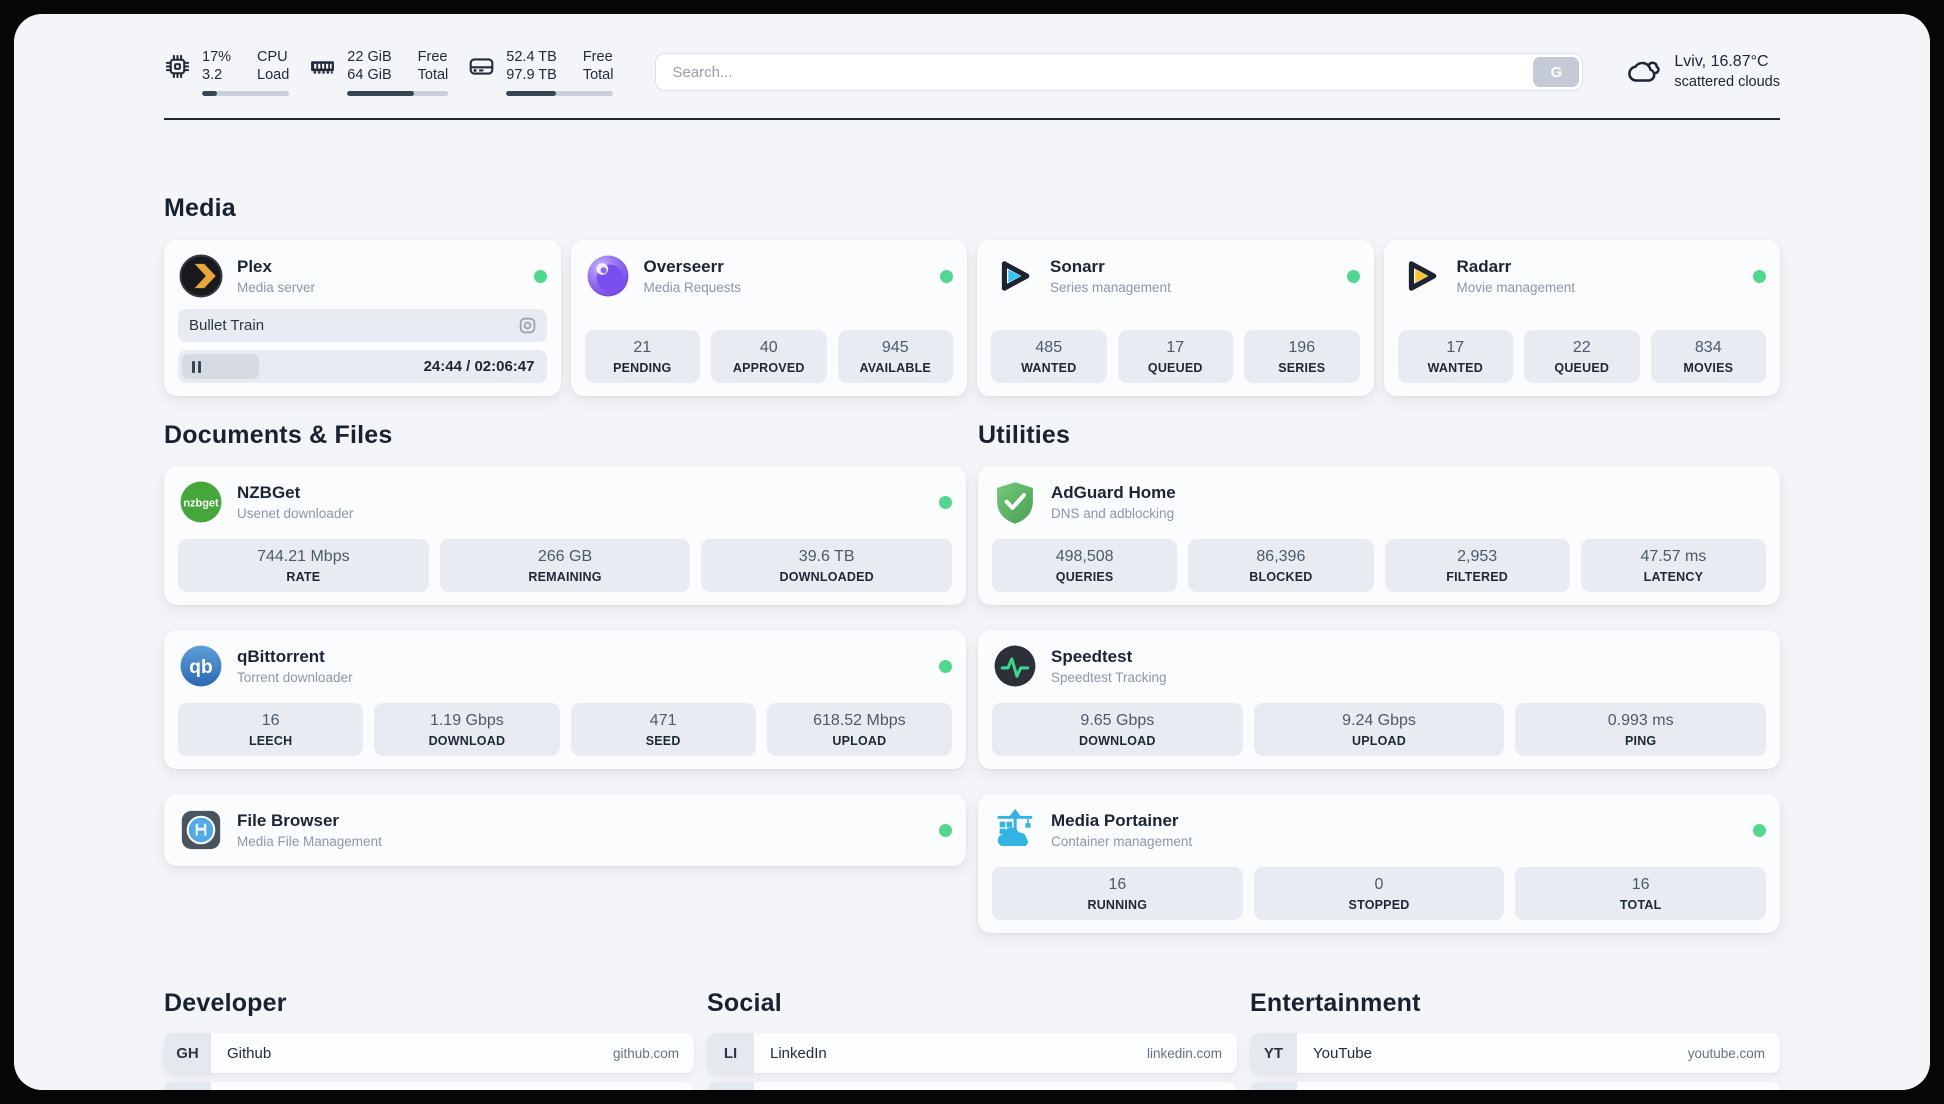  What do you see at coordinates (1121, 830) in the screenshot?
I see `app-info-portainer: Media Portainer Container management` at bounding box center [1121, 830].